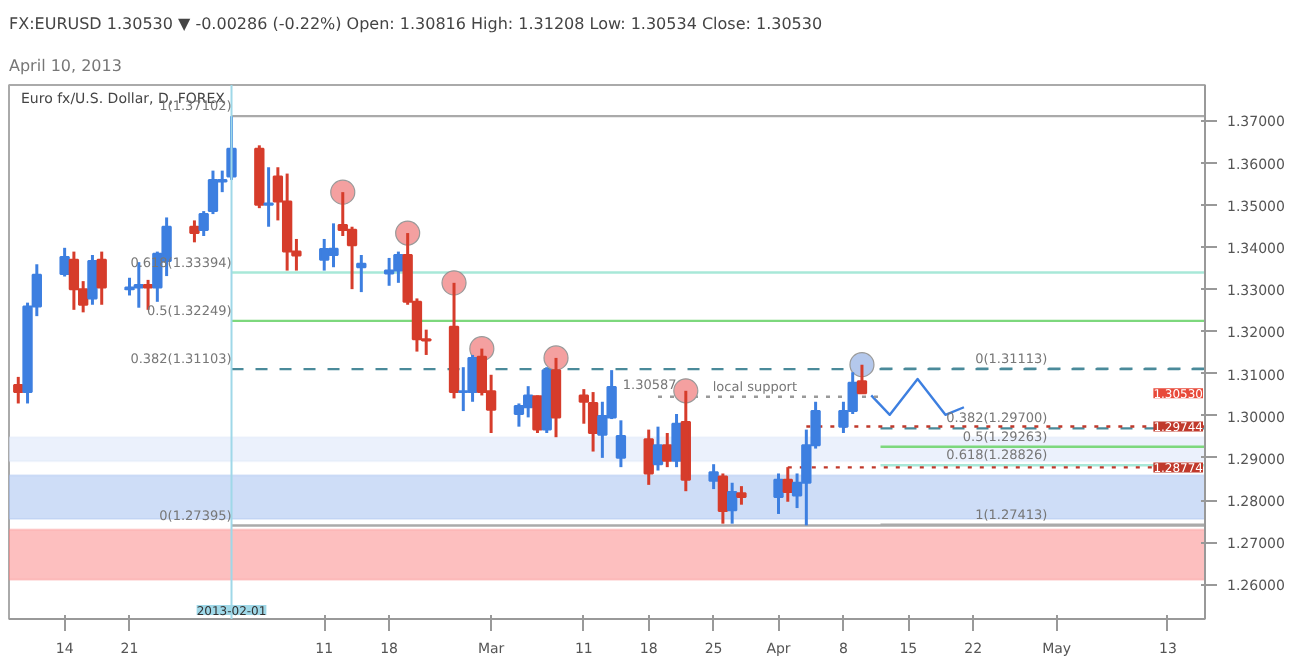  I want to click on chart-subtitle: April 10, 2013, so click(65, 66).